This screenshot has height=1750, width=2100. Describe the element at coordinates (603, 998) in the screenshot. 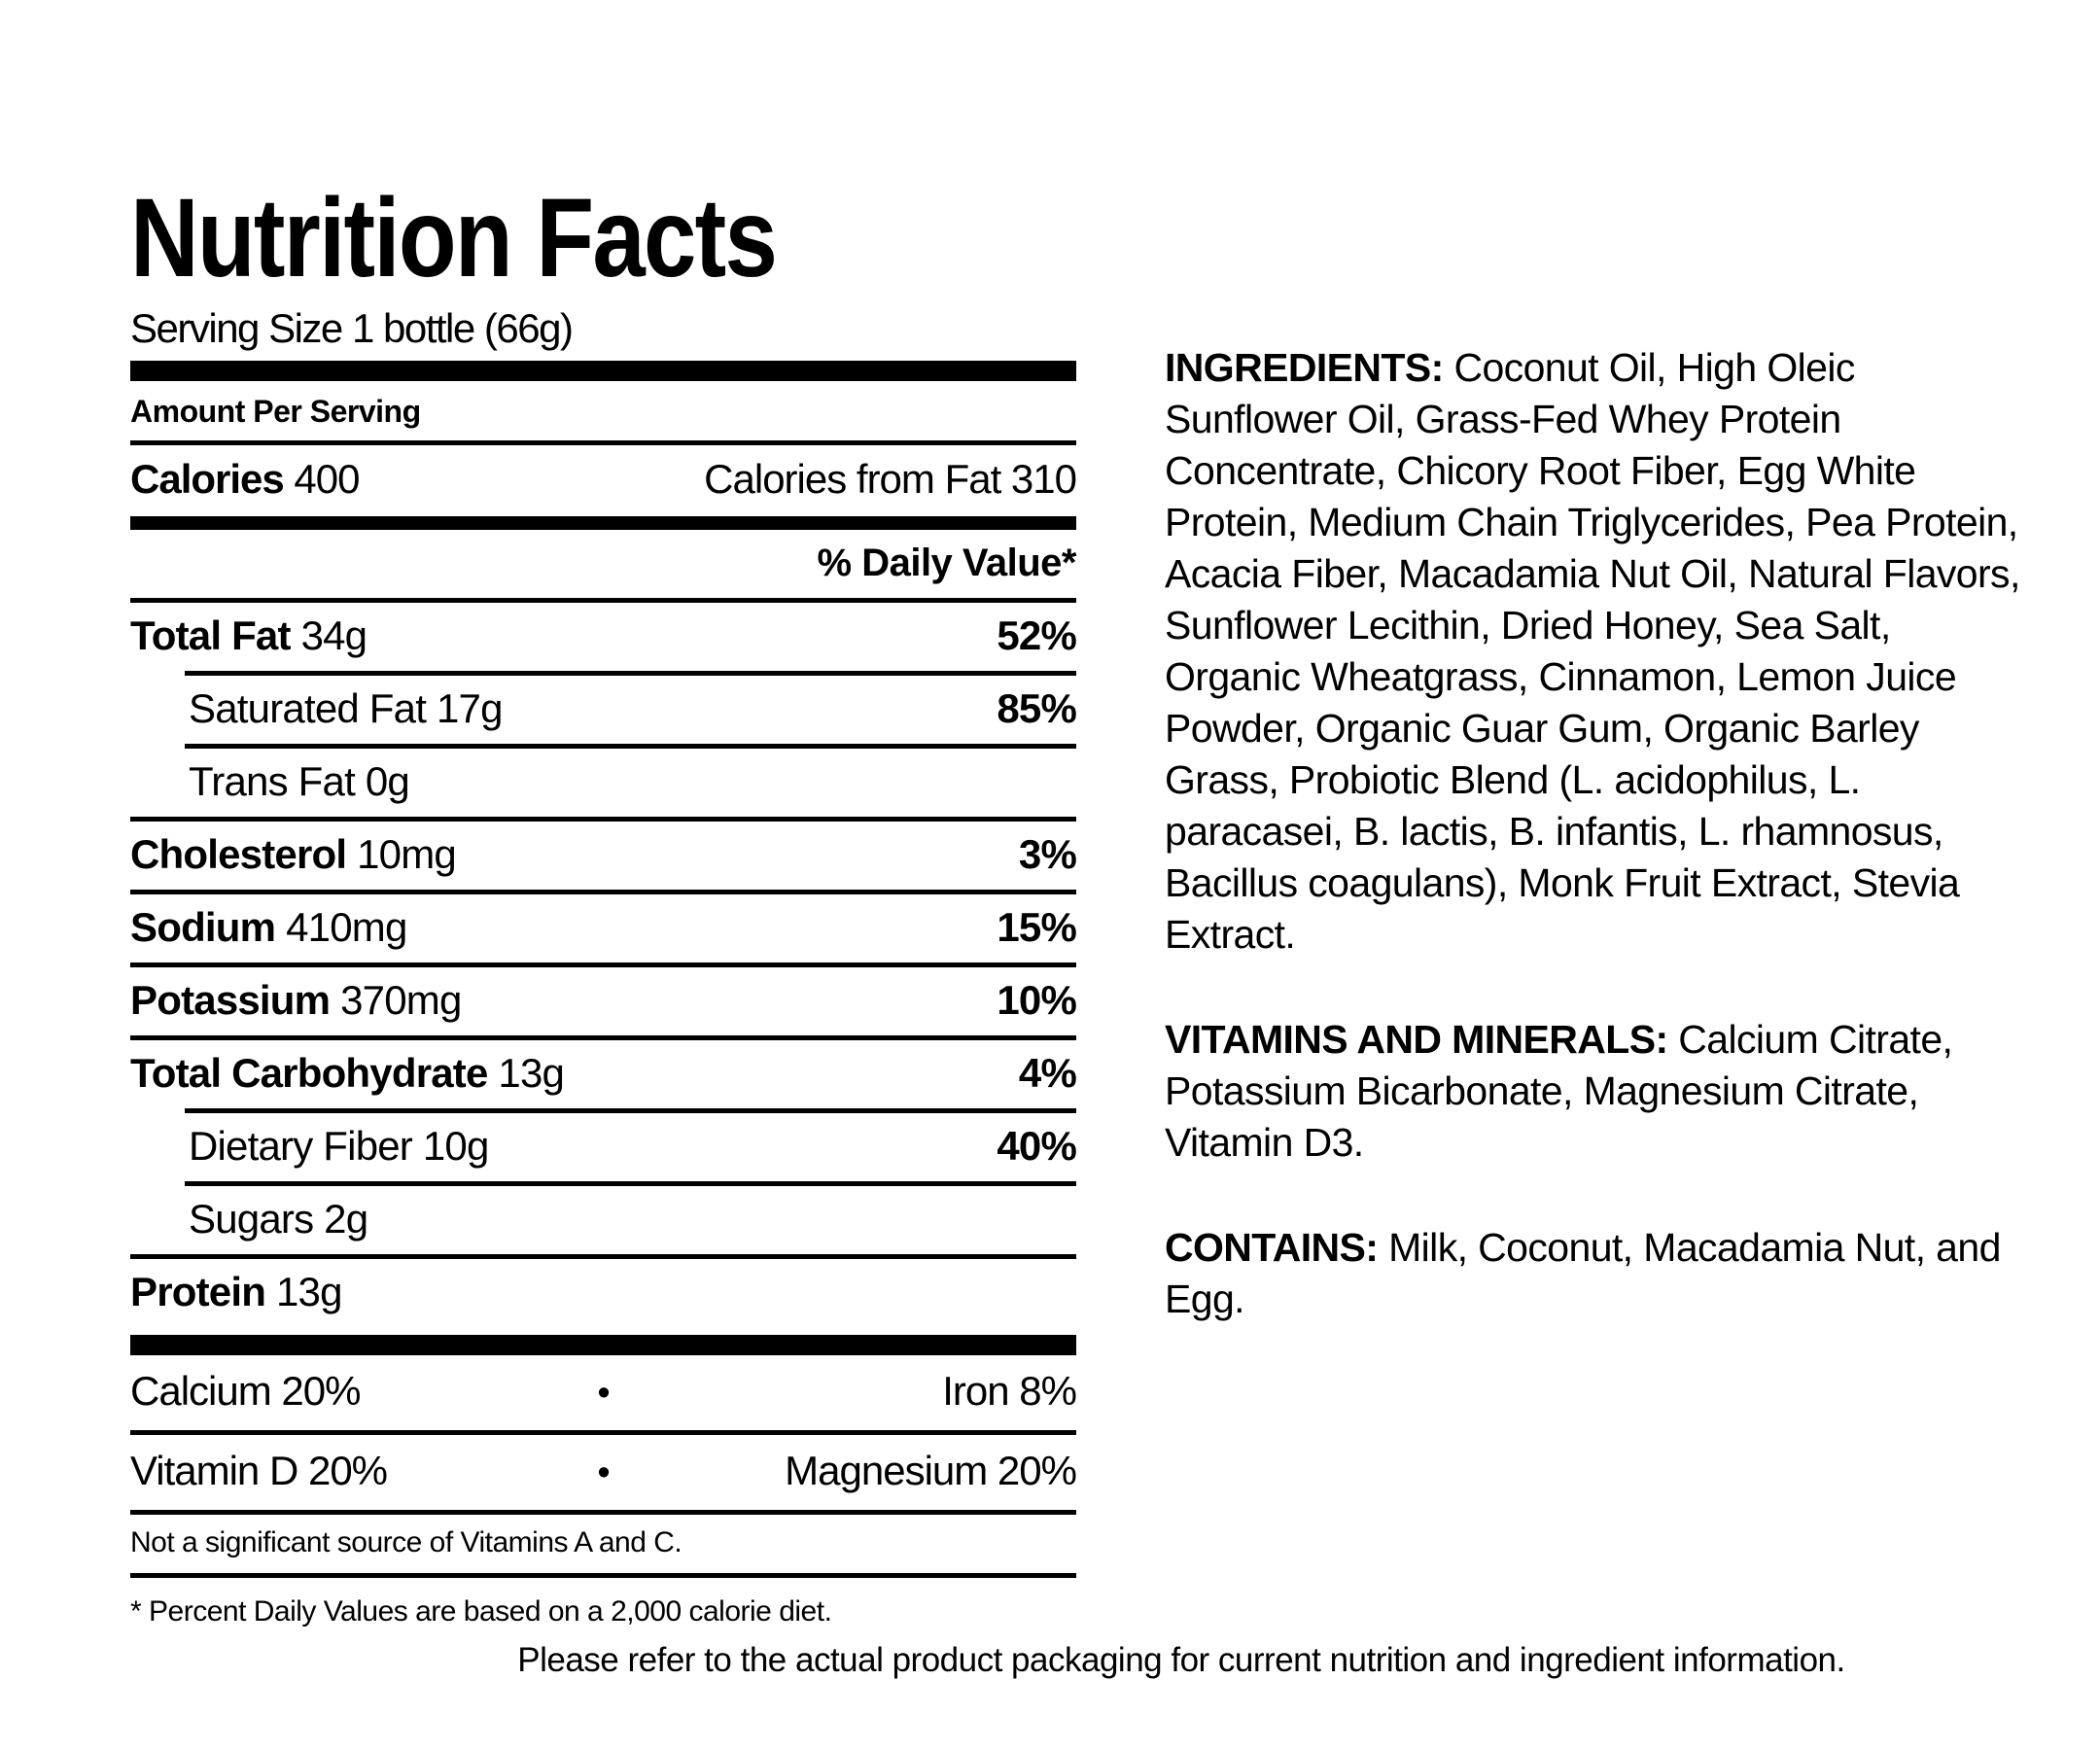

I see `nutrient-row: Potassium 370mg 10%` at that location.